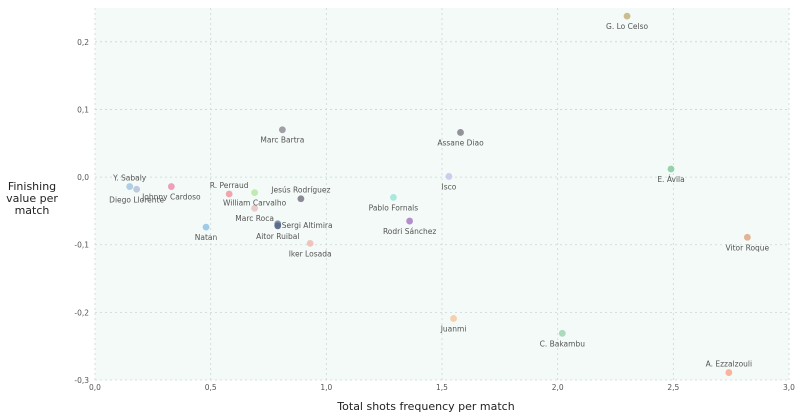  Describe the element at coordinates (729, 364) in the screenshot. I see `point-label: A. Ezzalzouli` at that location.